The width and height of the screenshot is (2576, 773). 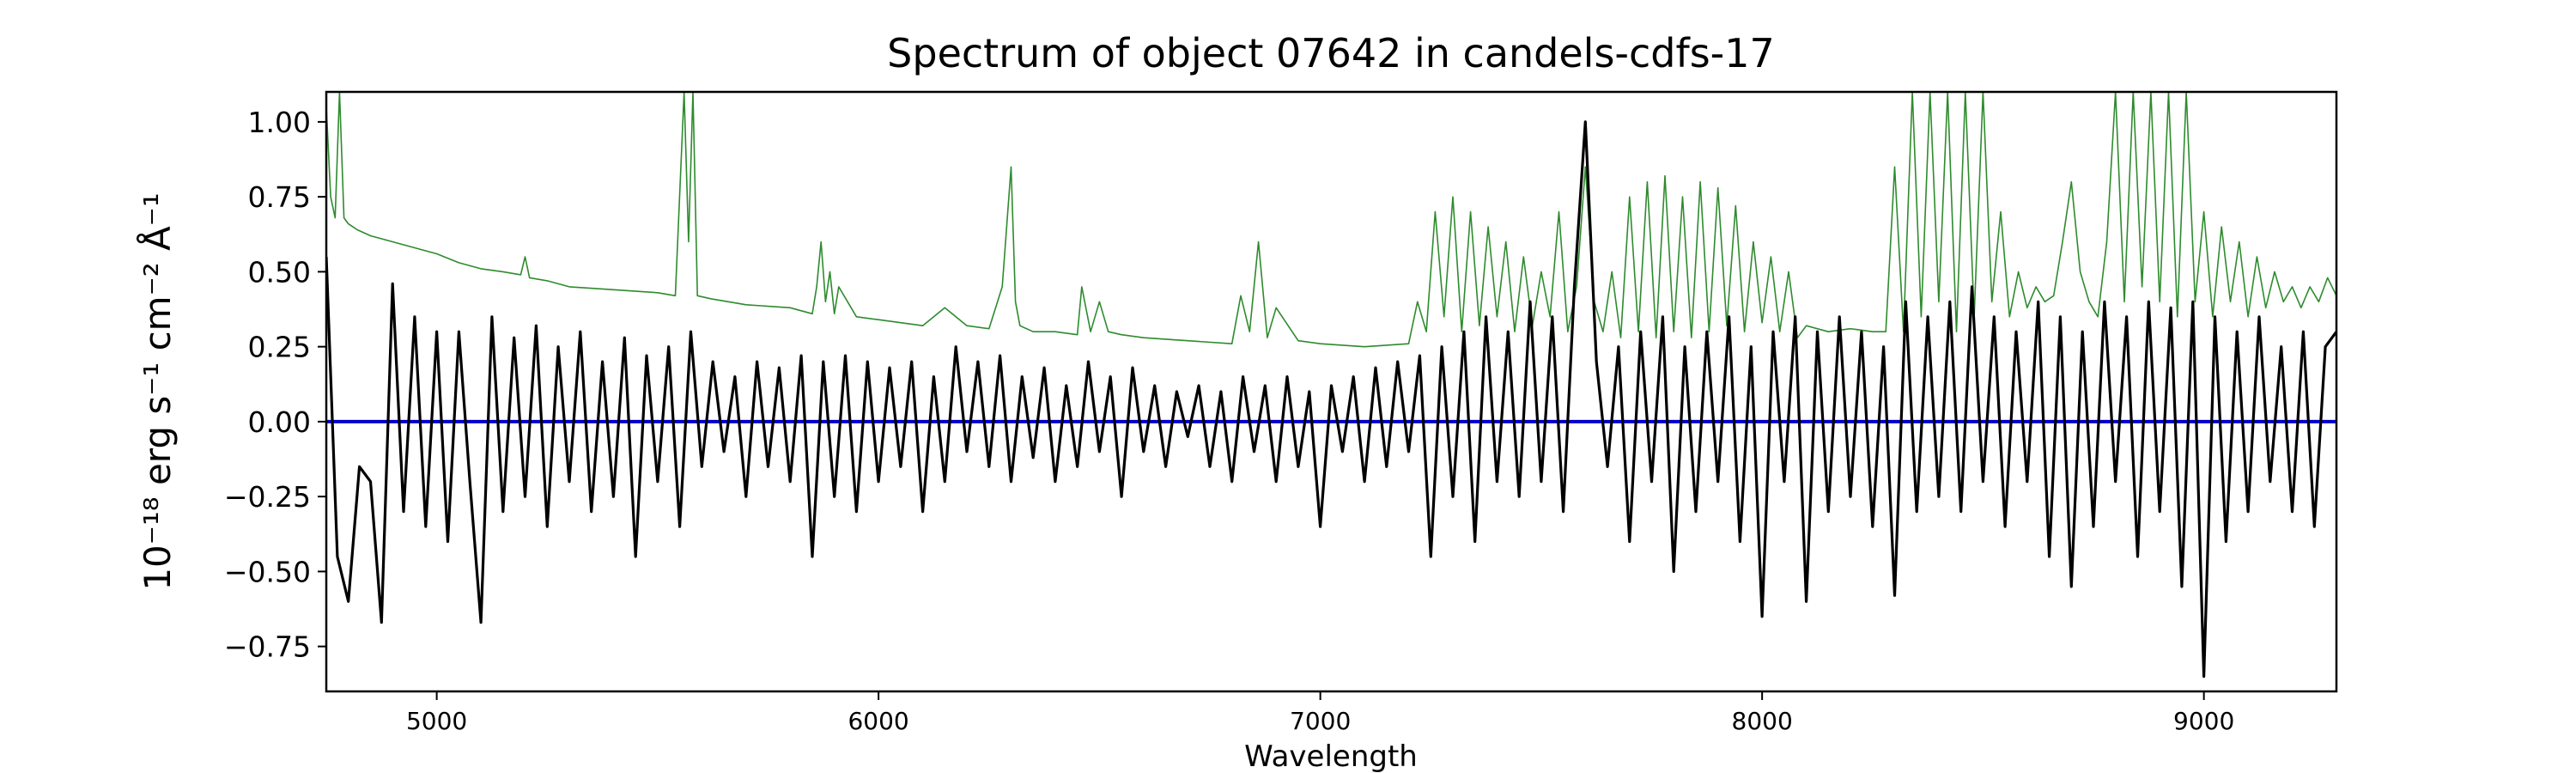 What do you see at coordinates (878, 721) in the screenshot?
I see `x-tick-label: 6000` at bounding box center [878, 721].